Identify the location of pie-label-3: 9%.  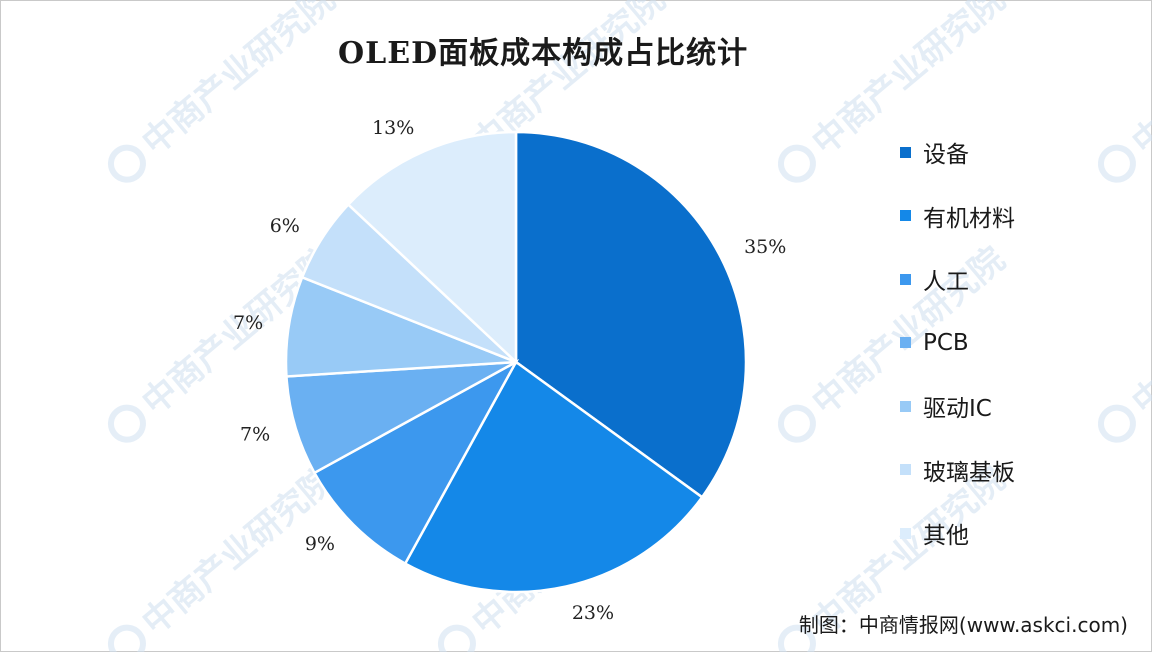
(320, 544).